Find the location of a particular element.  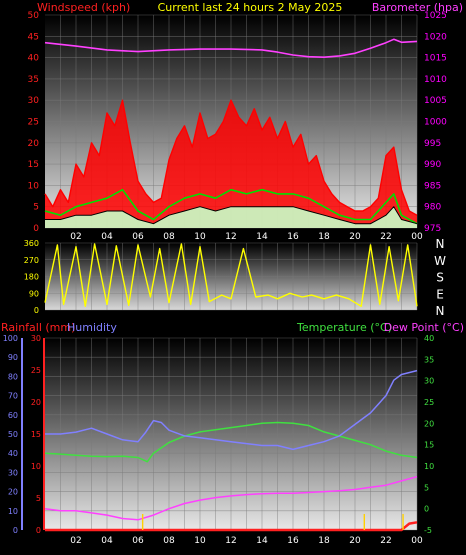

rain-tick-label: 5 is located at coordinates (38, 498).